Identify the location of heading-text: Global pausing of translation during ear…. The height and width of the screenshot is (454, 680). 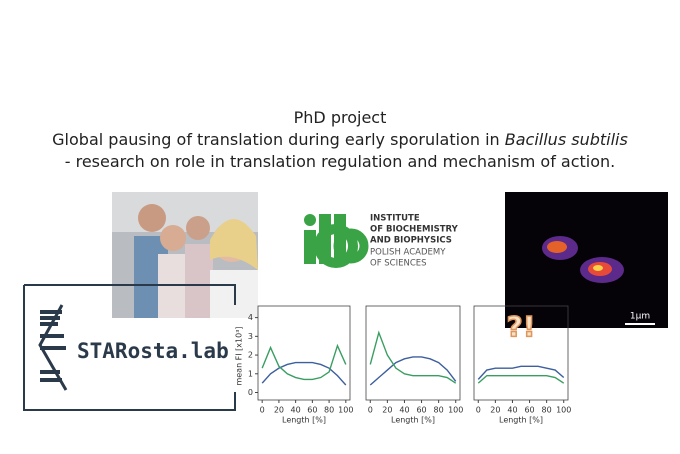
(278, 139).